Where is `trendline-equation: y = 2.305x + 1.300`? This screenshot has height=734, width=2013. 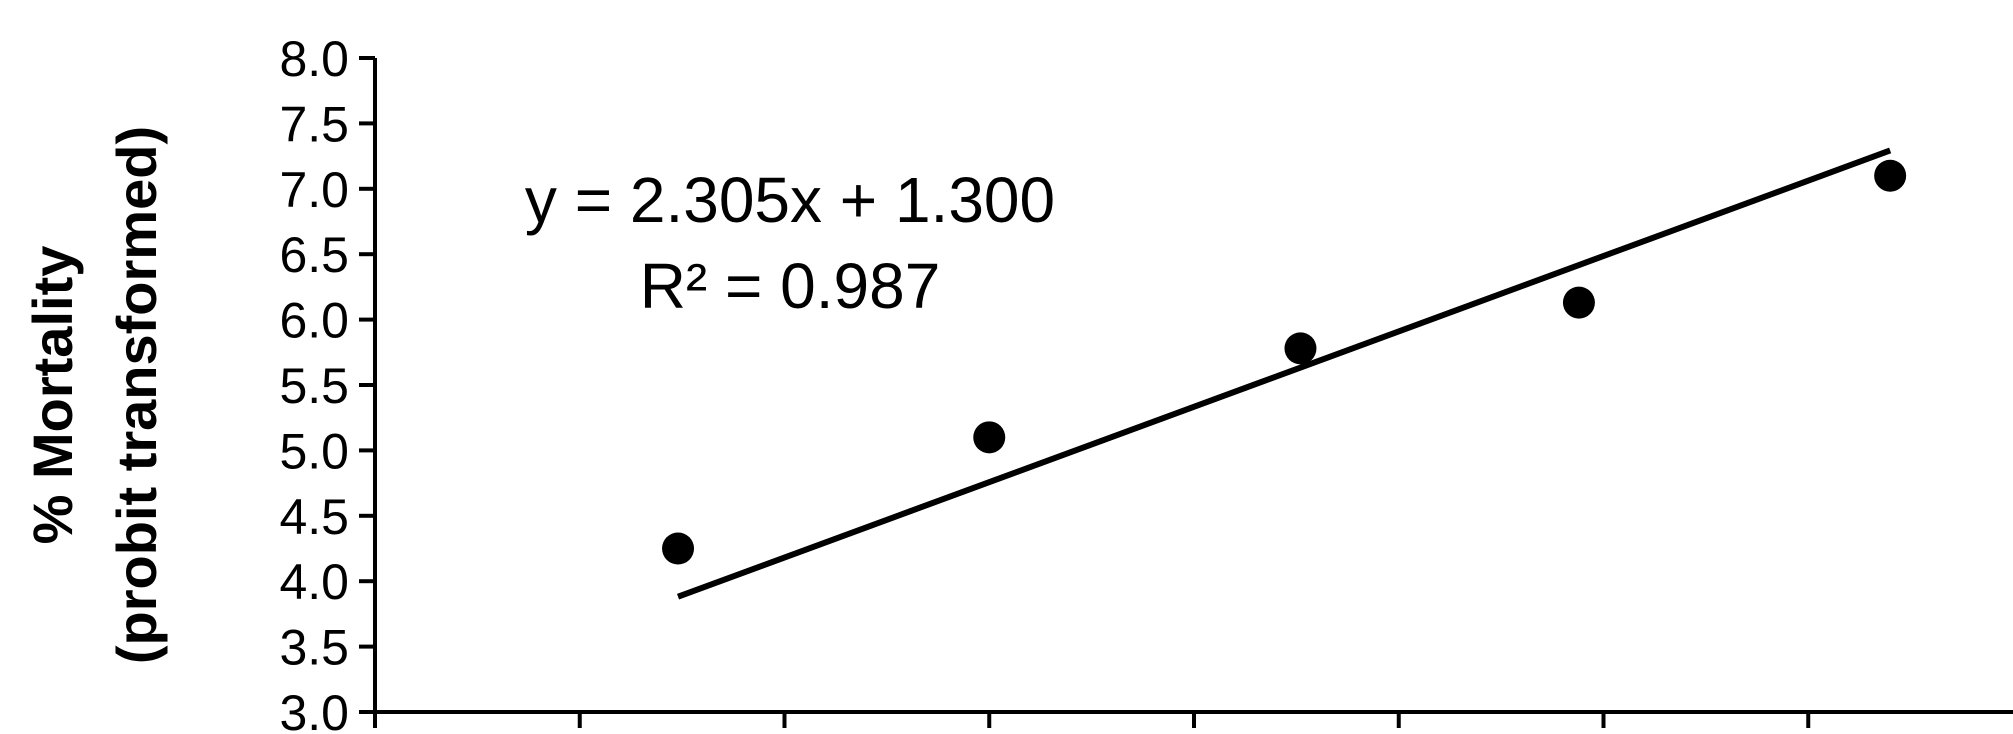 trendline-equation: y = 2.305x + 1.300 is located at coordinates (790, 200).